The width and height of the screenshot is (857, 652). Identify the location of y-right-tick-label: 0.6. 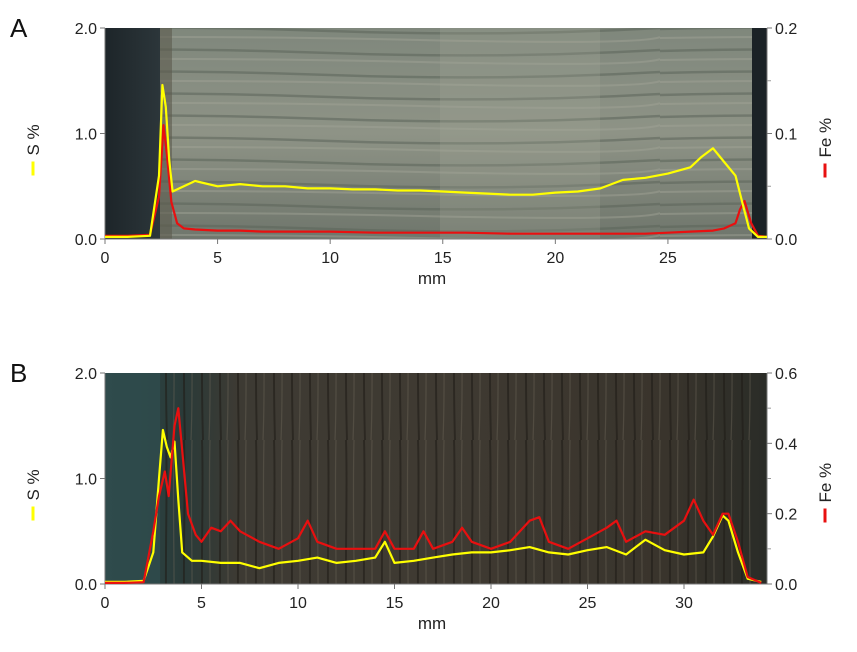
(786, 374).